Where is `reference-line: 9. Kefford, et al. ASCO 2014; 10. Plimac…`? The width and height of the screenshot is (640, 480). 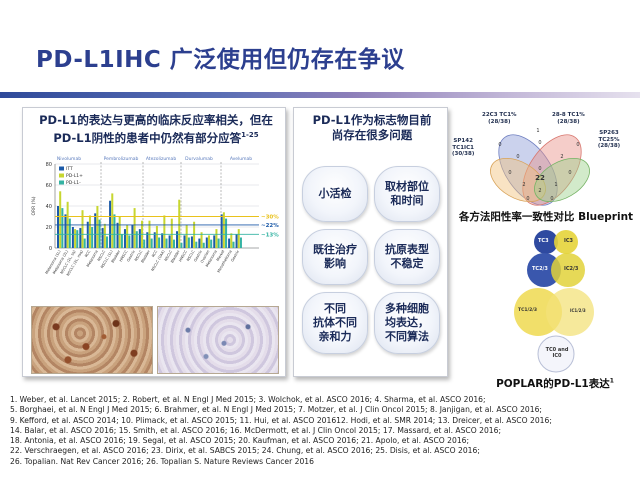 reference-line: 9. Kefford, et al. ASCO 2014; 10. Plimac… is located at coordinates (281, 420).